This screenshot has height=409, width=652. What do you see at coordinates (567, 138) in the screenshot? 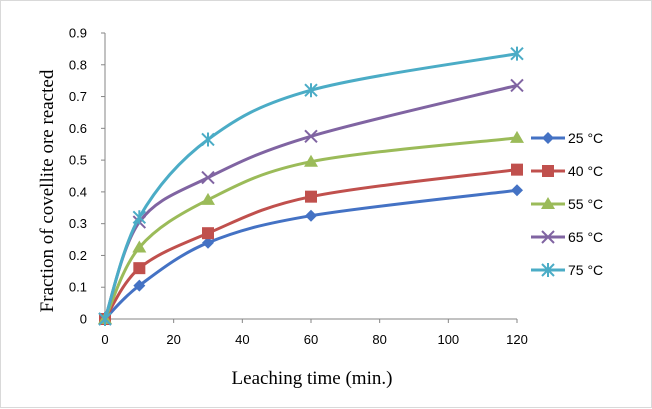
I see `legend-item: 25 °C` at bounding box center [567, 138].